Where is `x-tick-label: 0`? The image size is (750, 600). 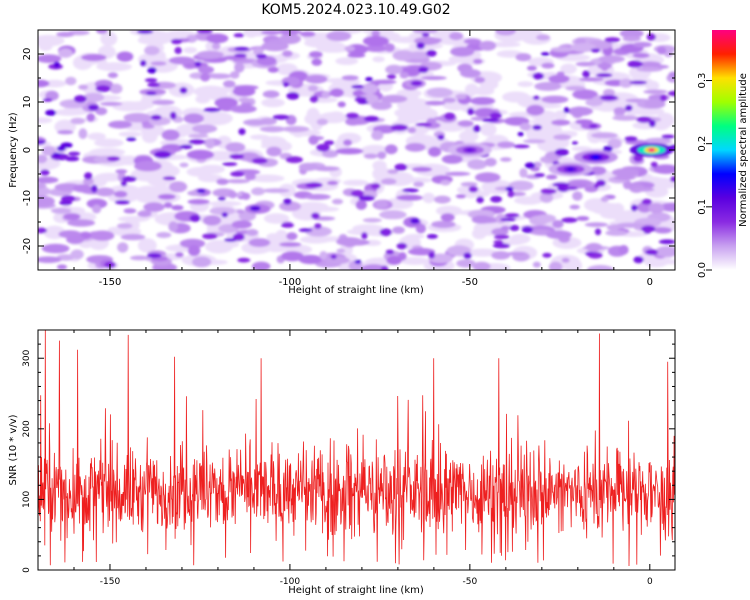
x-tick-label: 0 is located at coordinates (650, 282).